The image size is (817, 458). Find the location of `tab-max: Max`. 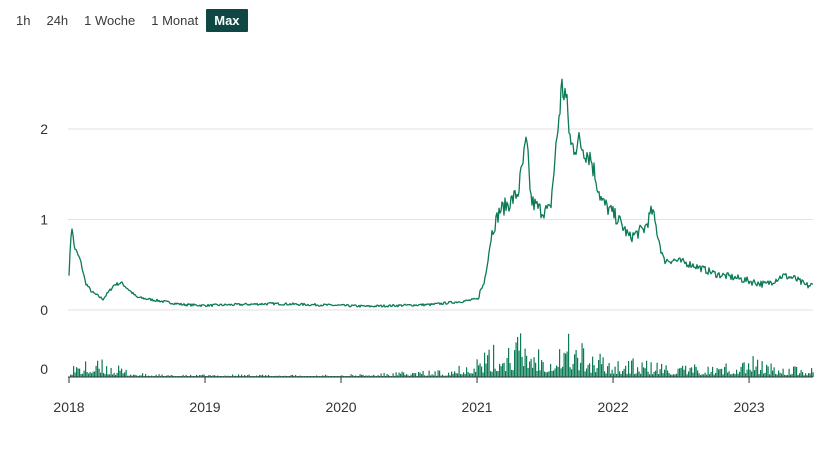

tab-max: Max is located at coordinates (227, 20).